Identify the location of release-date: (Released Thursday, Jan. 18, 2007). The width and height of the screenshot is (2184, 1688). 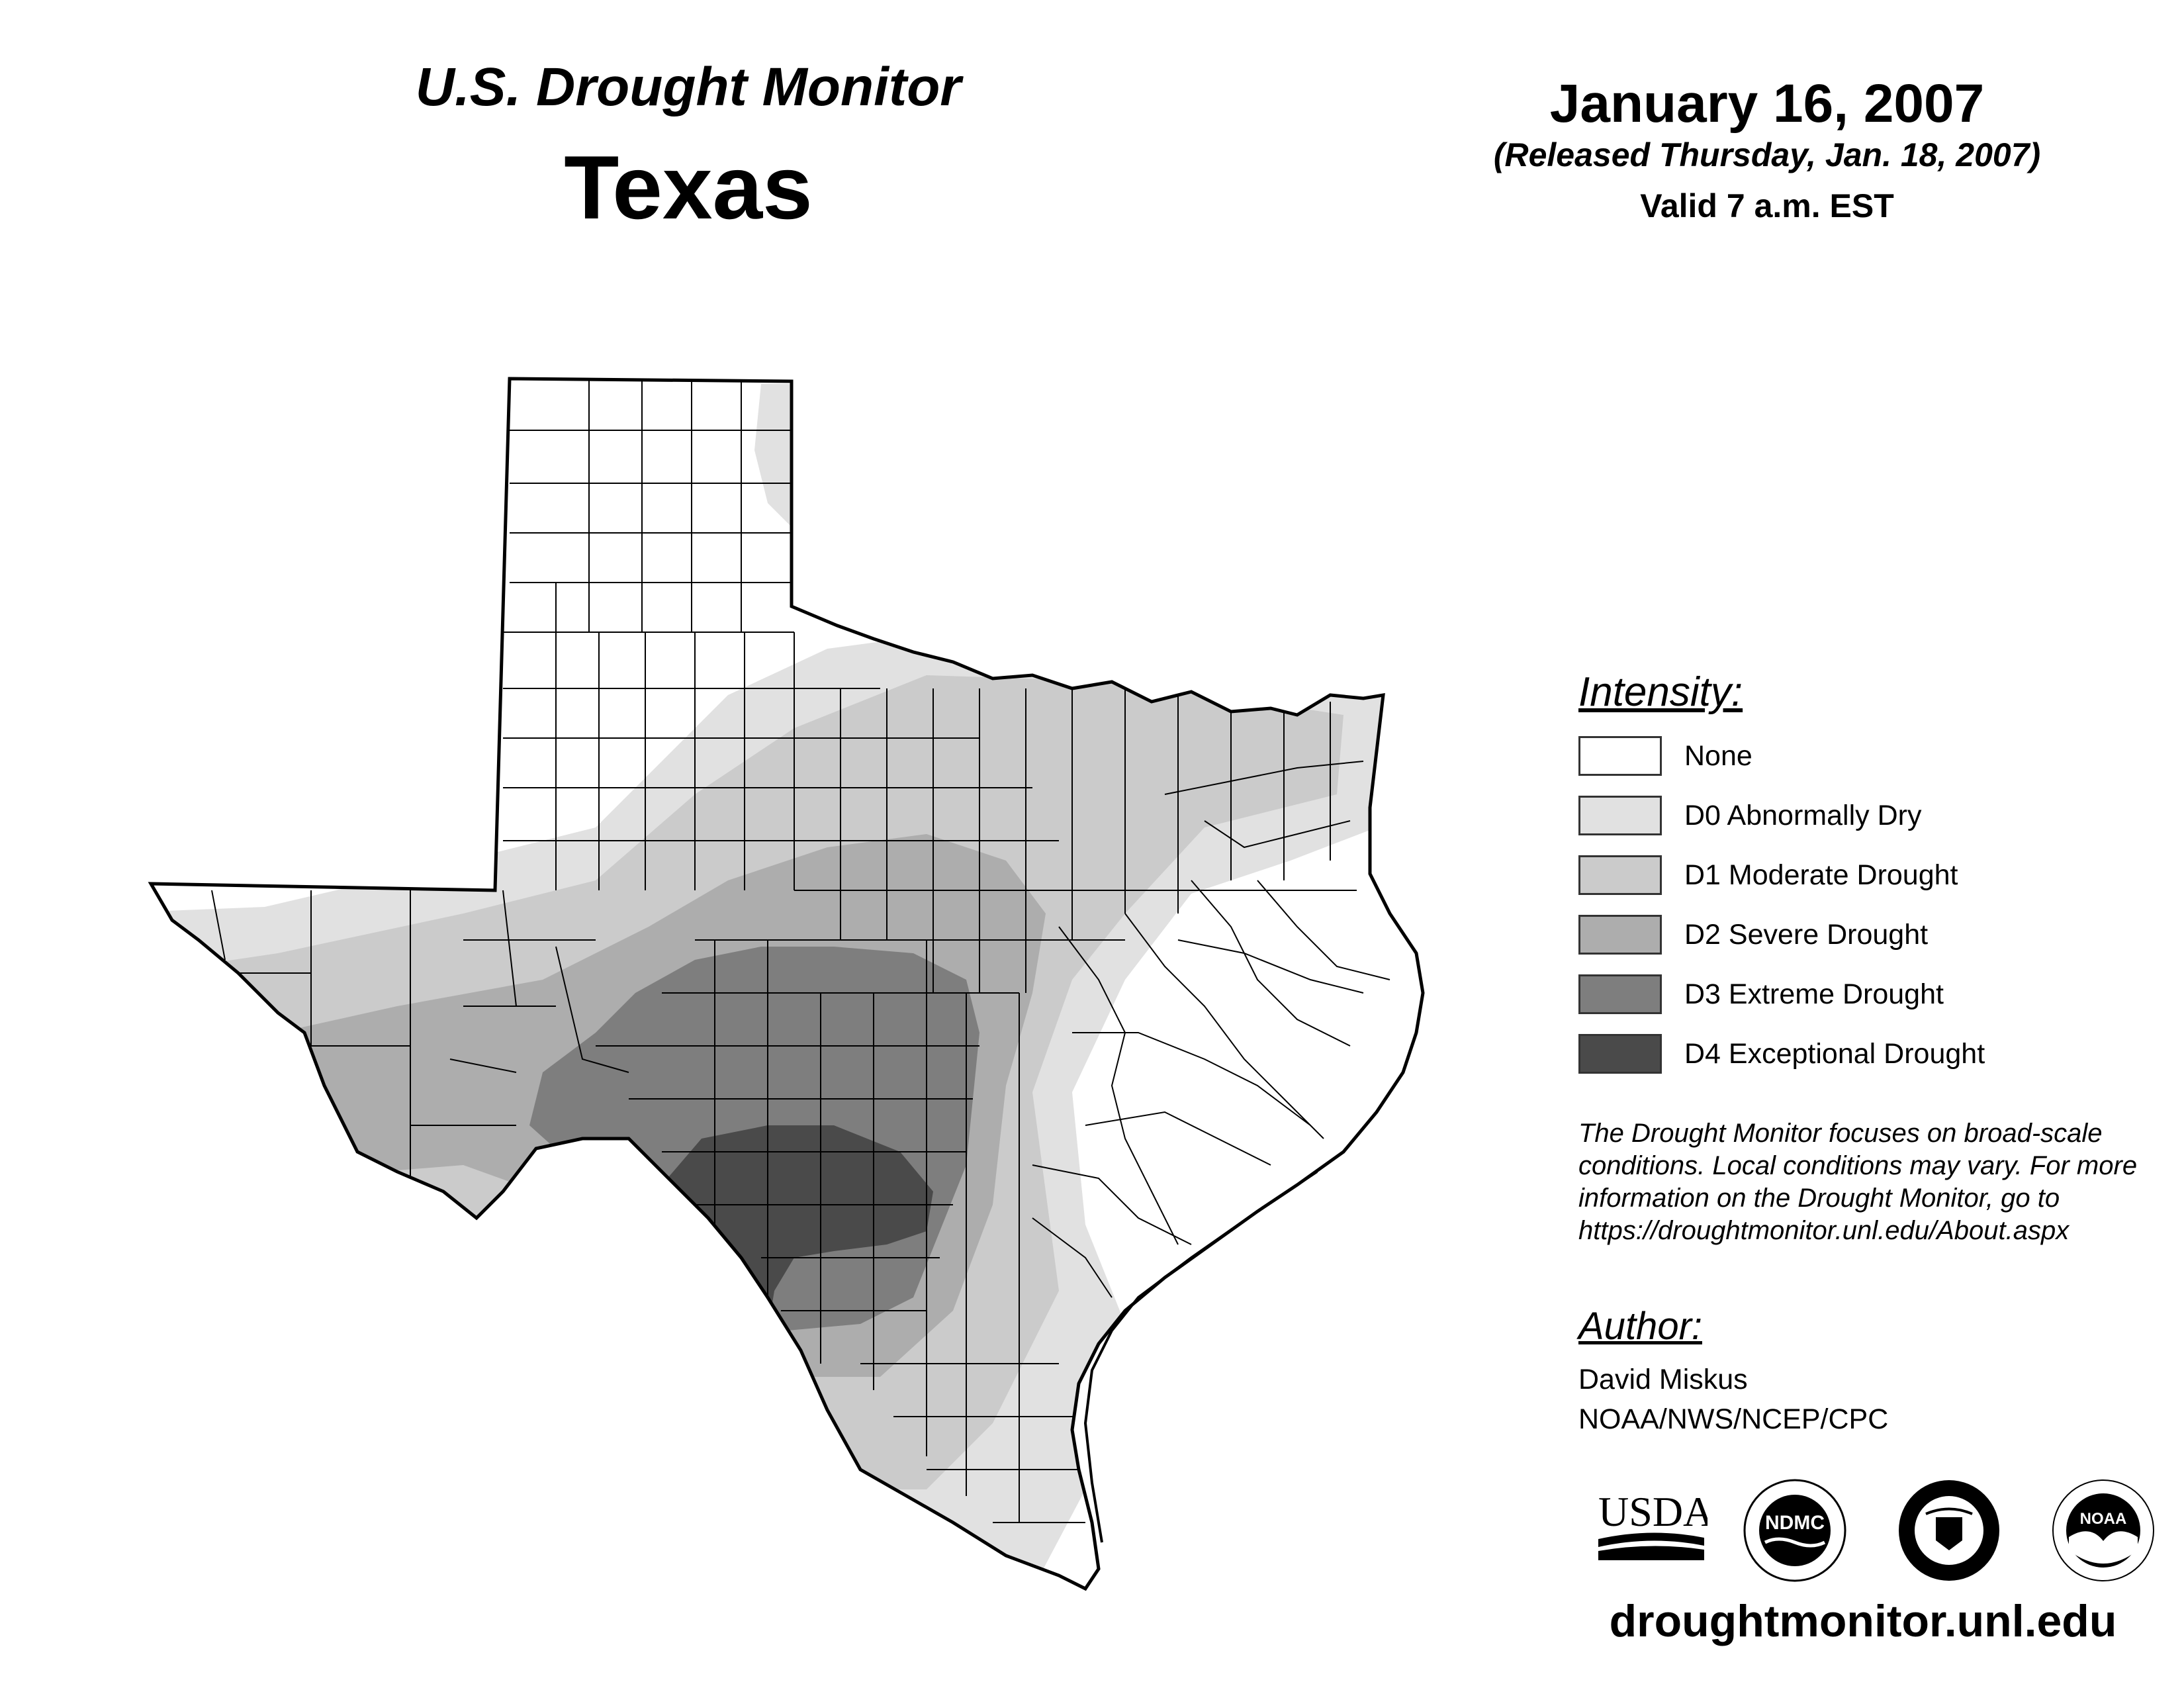
(1767, 154).